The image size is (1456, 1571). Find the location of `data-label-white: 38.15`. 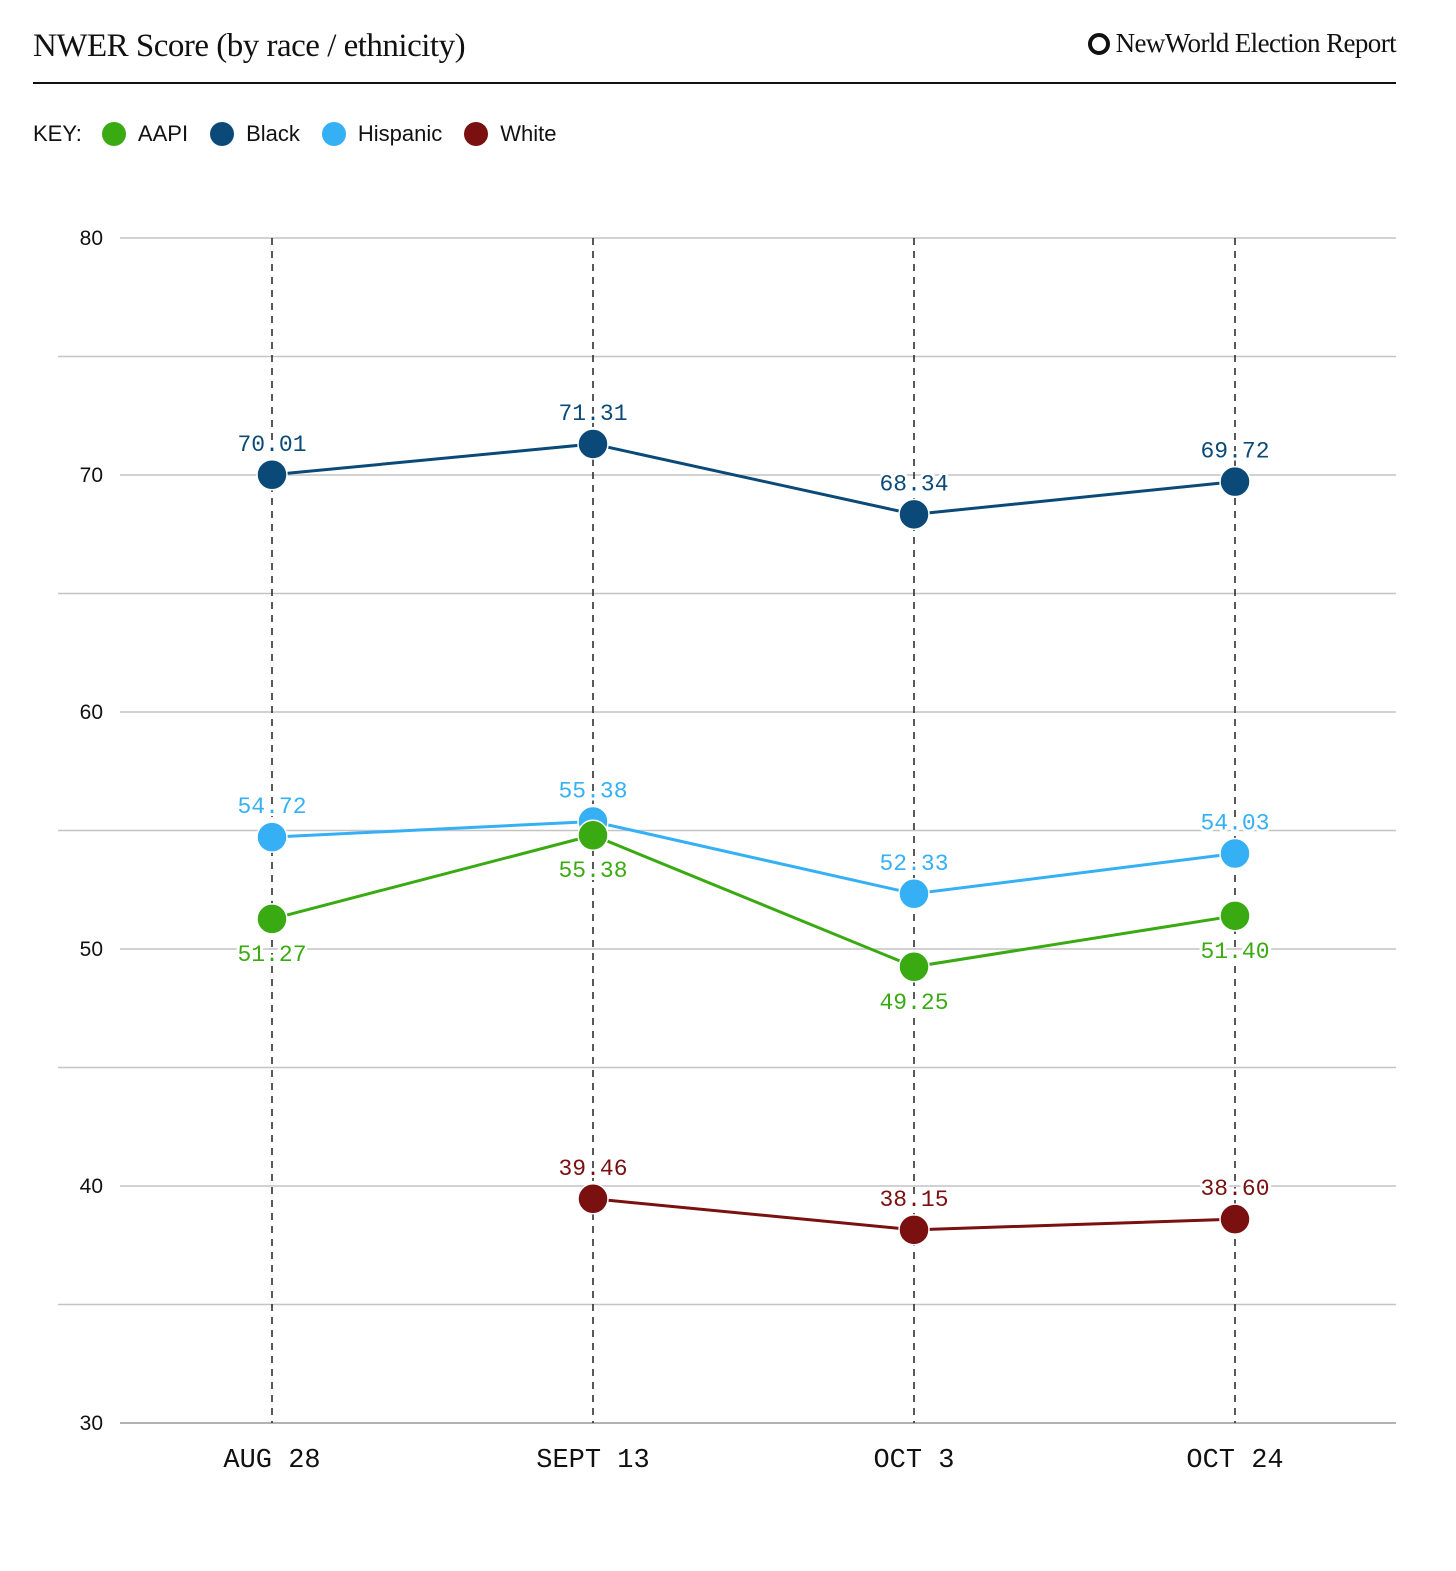

data-label-white: 38.15 is located at coordinates (913, 1200).